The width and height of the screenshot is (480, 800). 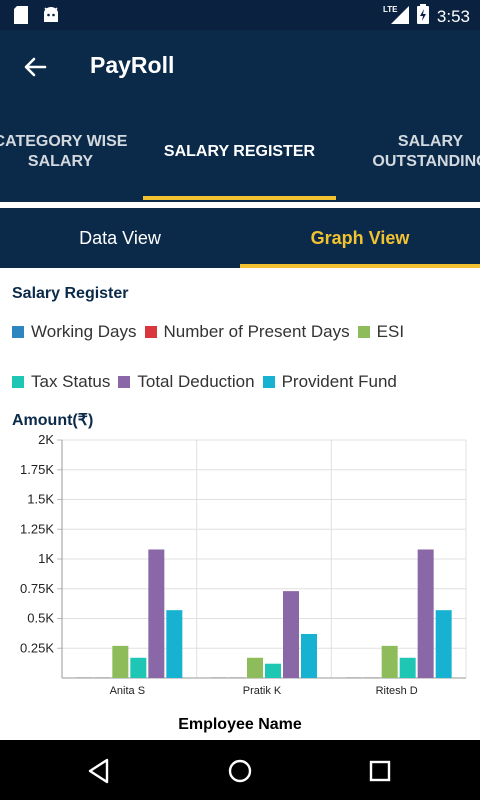 What do you see at coordinates (53, 420) in the screenshot?
I see `y-axis-title: Amount(₹)` at bounding box center [53, 420].